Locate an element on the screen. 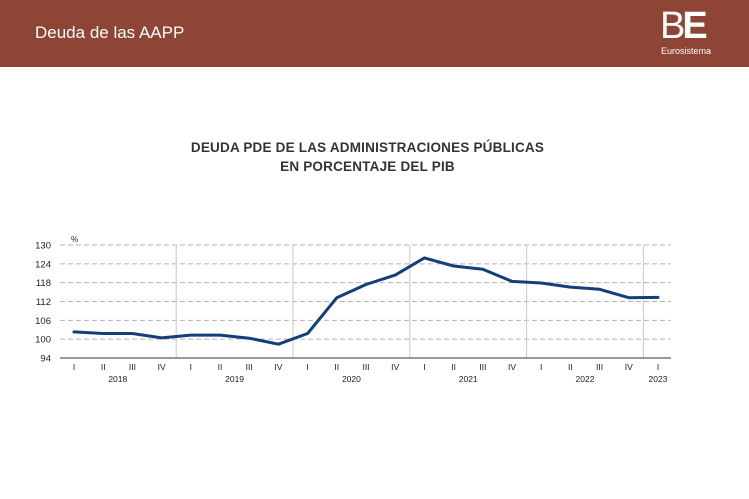 This screenshot has width=749, height=499. page-title: Deuda de las AAPP is located at coordinates (110, 32).